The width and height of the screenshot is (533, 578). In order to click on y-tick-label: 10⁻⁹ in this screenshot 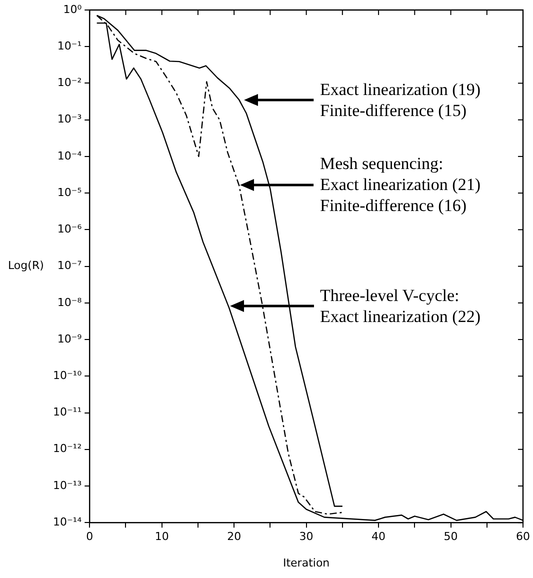, I will do `click(69, 339)`.